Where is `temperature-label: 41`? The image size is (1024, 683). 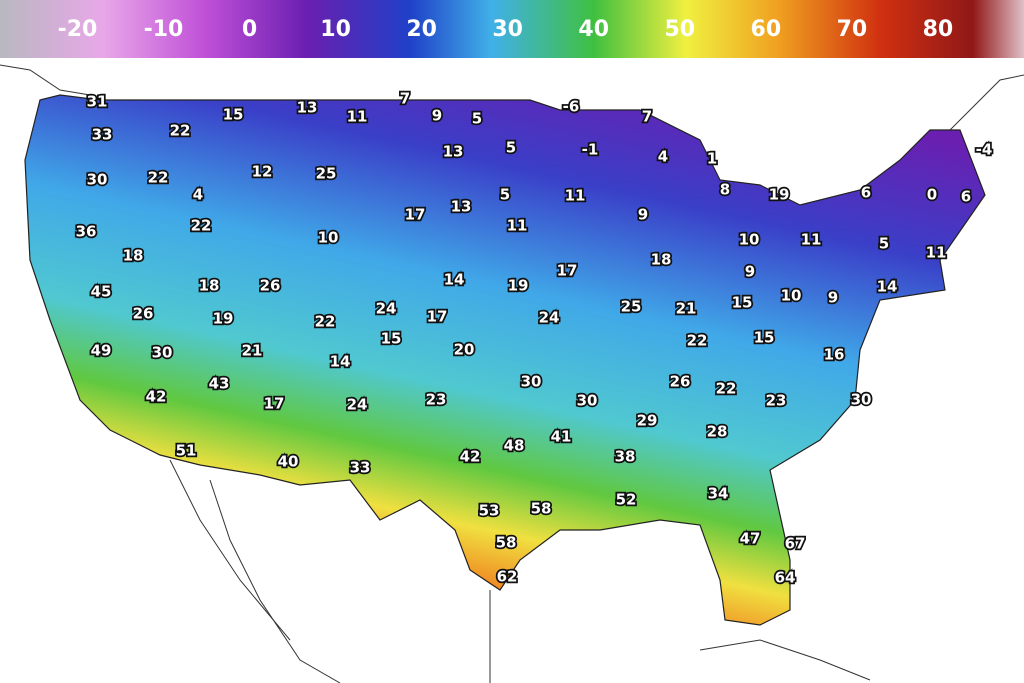
temperature-label: 41 is located at coordinates (561, 437).